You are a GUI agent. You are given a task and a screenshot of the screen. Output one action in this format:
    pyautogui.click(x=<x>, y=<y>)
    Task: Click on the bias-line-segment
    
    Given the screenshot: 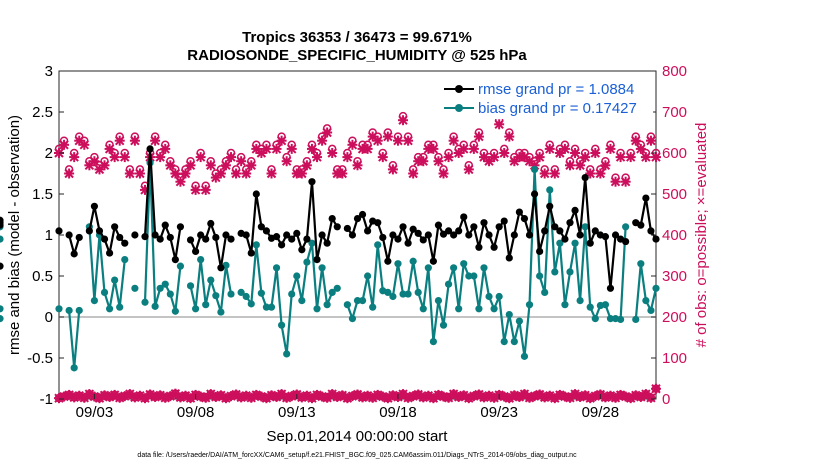 What is the action you would take?
    pyautogui.click(x=107, y=268)
    